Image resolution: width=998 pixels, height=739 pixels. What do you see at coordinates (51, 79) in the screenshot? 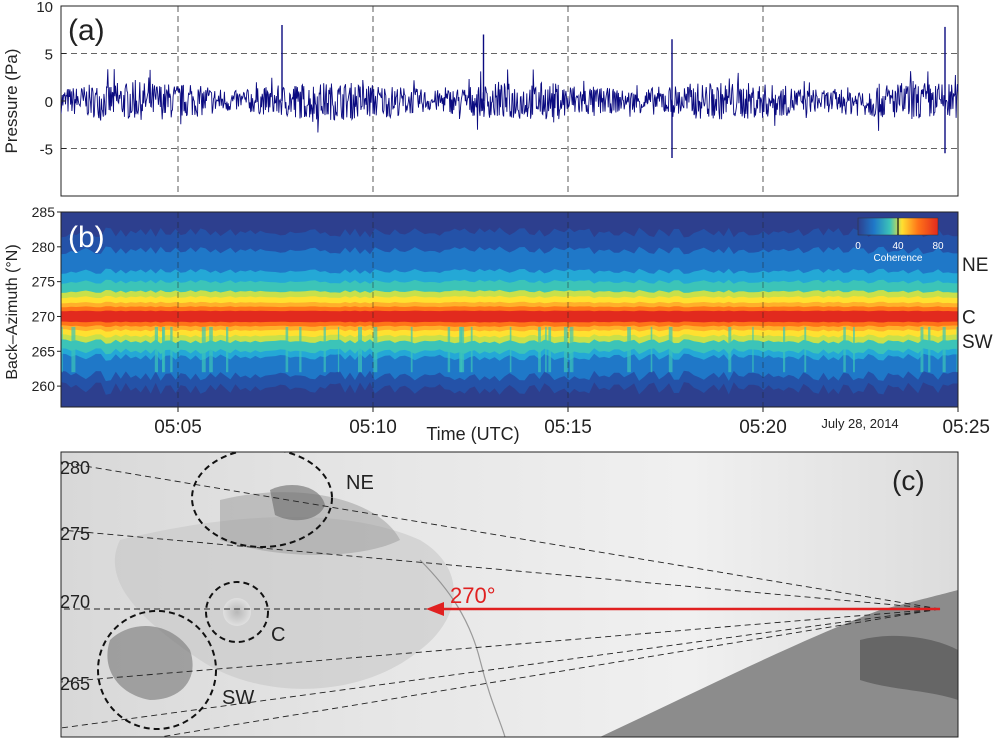
I see `panel-a-yticks: 10 5 0 -5` at bounding box center [51, 79].